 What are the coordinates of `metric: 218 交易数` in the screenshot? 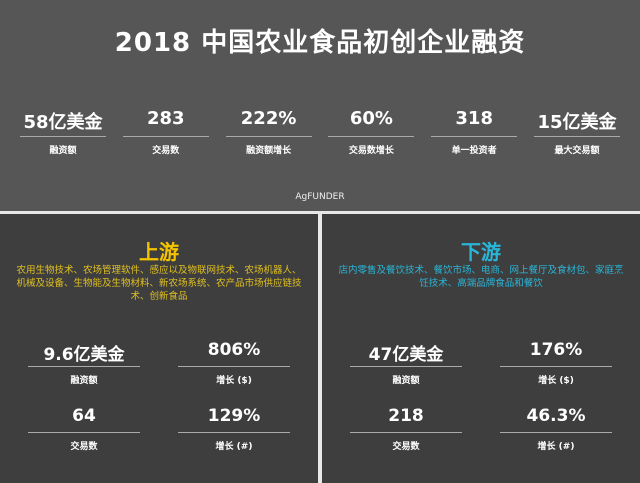 It's located at (406, 429).